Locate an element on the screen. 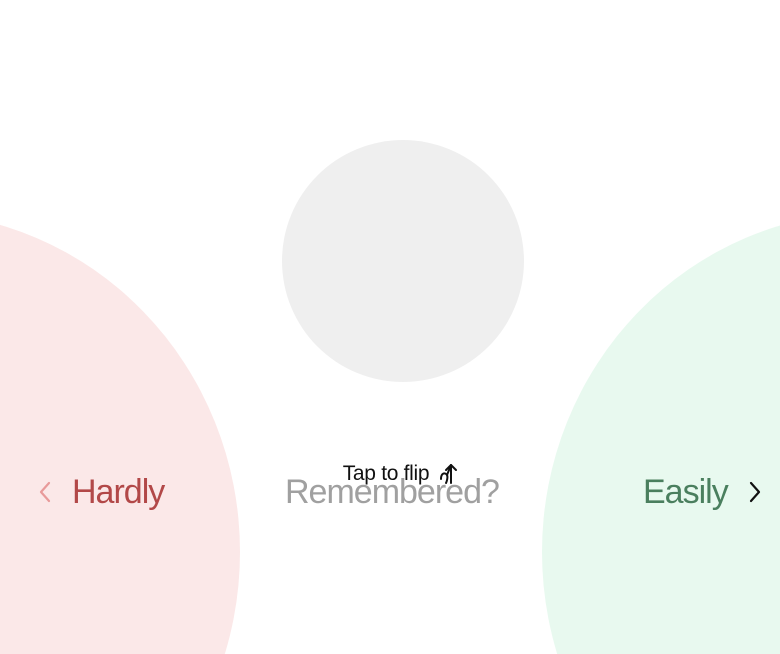 This screenshot has height=654, width=780. easily-button: Easily is located at coordinates (704, 492).